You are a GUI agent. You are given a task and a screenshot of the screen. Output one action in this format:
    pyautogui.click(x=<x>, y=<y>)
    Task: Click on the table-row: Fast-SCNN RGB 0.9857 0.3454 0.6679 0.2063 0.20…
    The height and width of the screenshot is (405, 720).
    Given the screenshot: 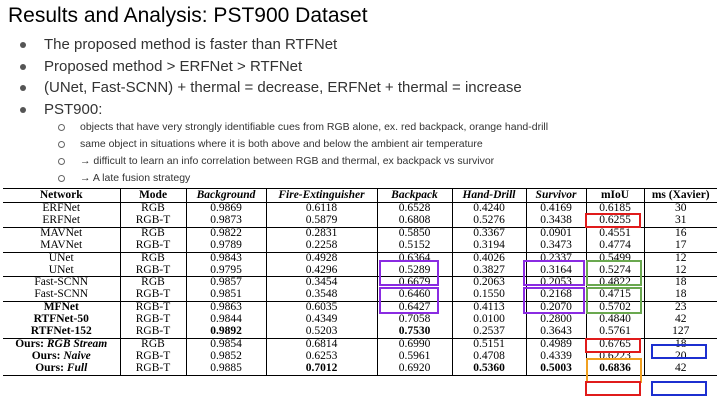 What is the action you would take?
    pyautogui.click(x=360, y=283)
    